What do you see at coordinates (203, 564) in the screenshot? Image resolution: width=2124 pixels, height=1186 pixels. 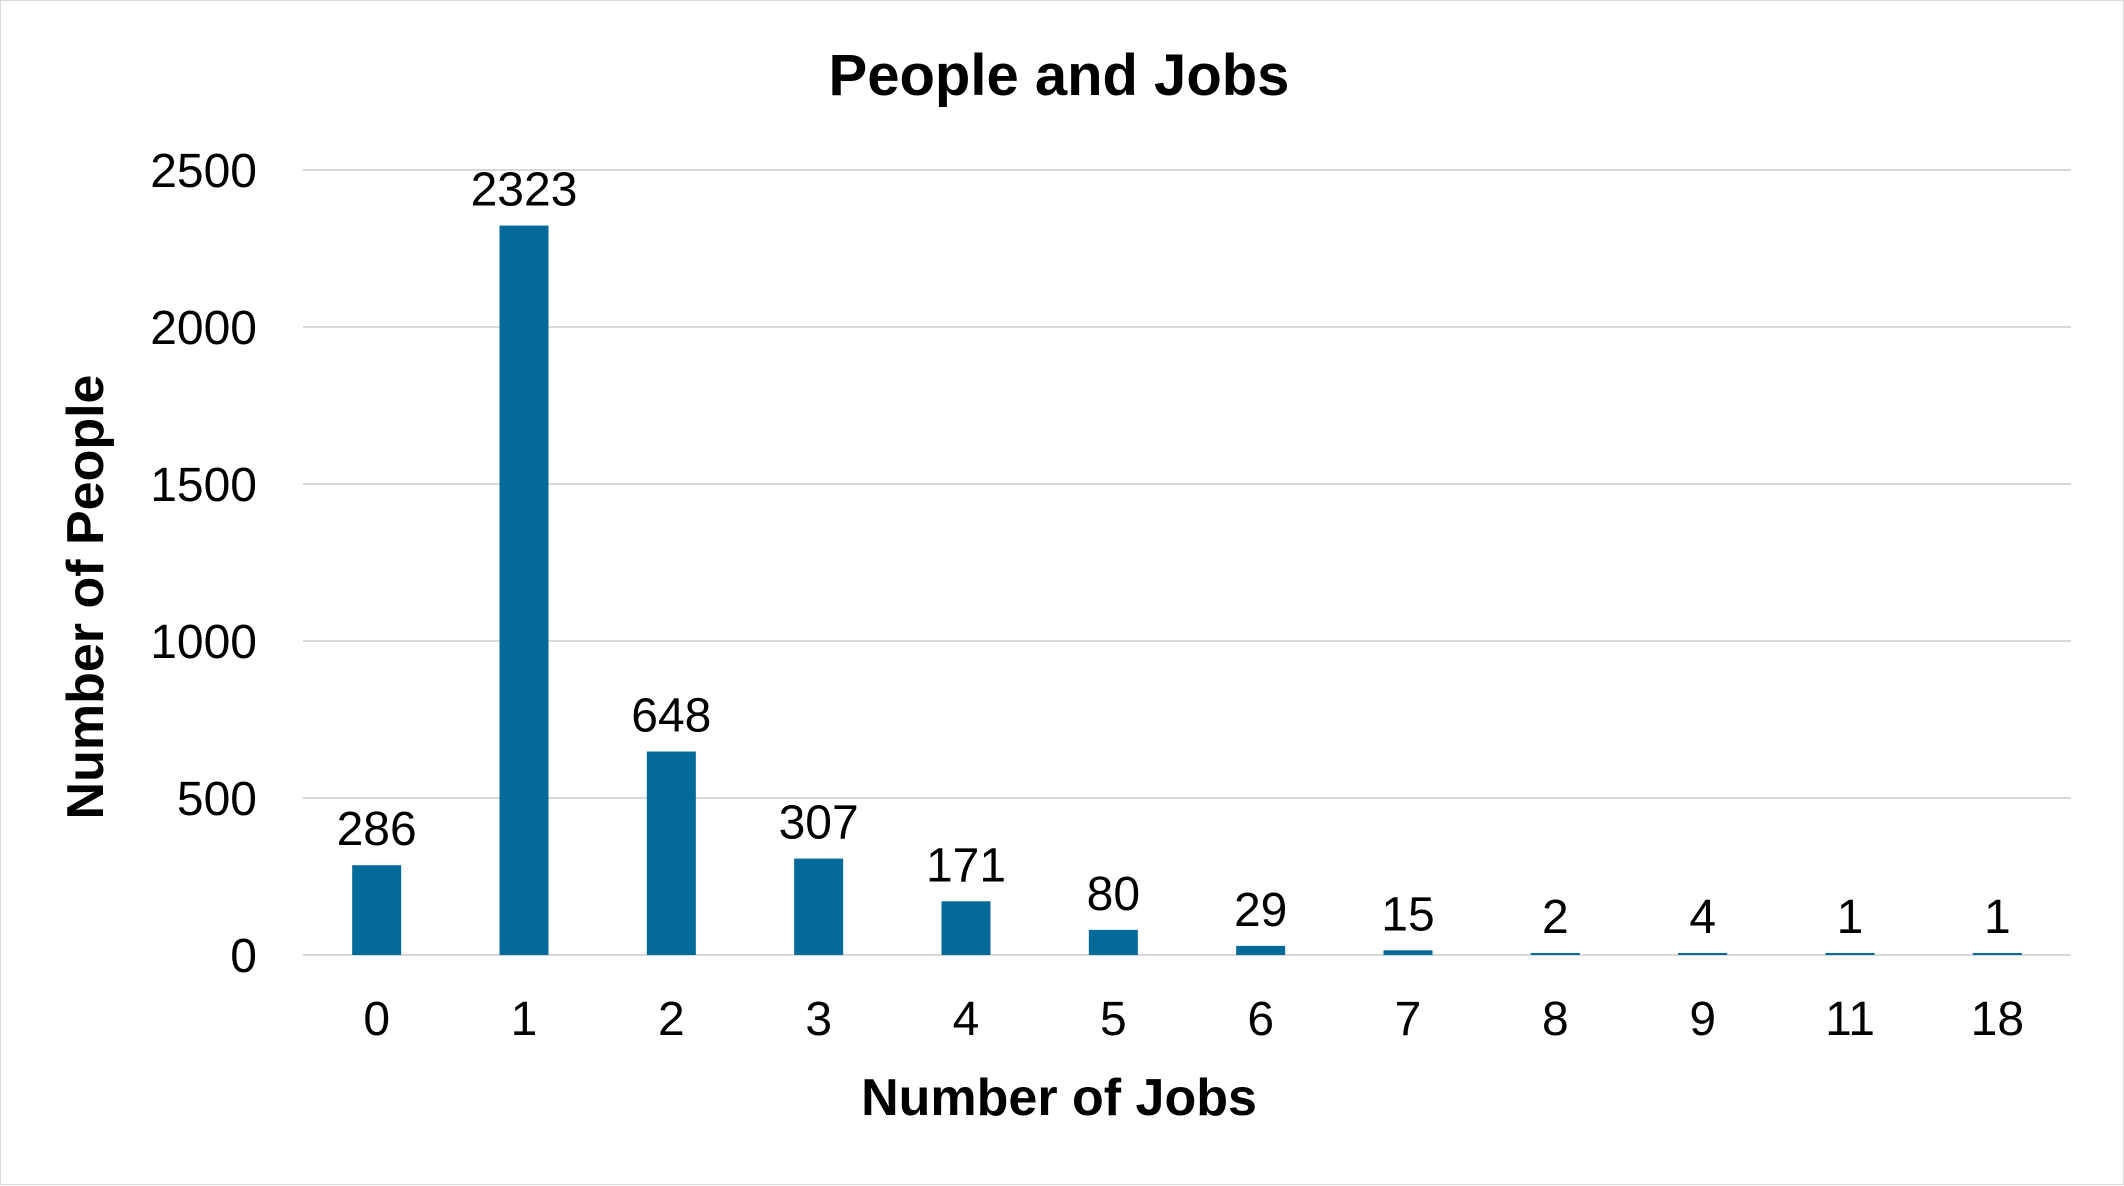 I see `y-axis-ticks: 0 500 1000 1500 2000 2500` at bounding box center [203, 564].